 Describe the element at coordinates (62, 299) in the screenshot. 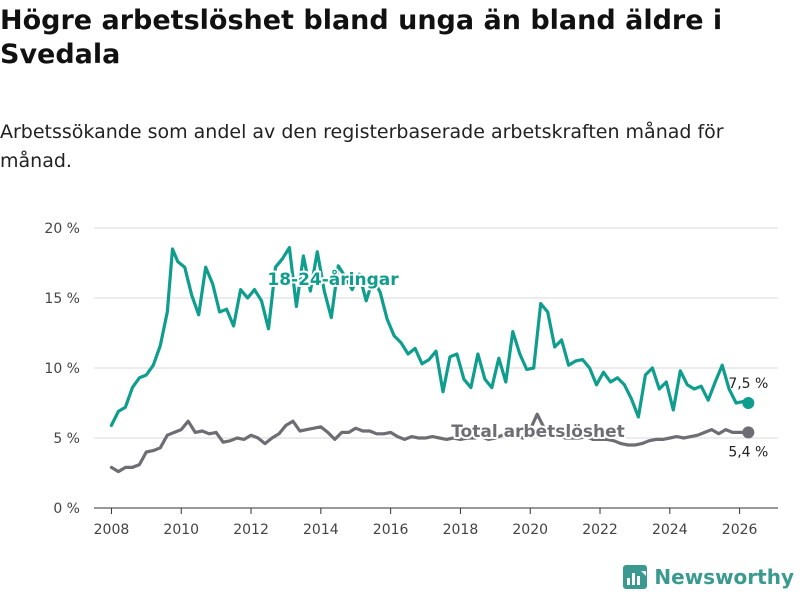

I see `y-tick-label: 15 %` at that location.